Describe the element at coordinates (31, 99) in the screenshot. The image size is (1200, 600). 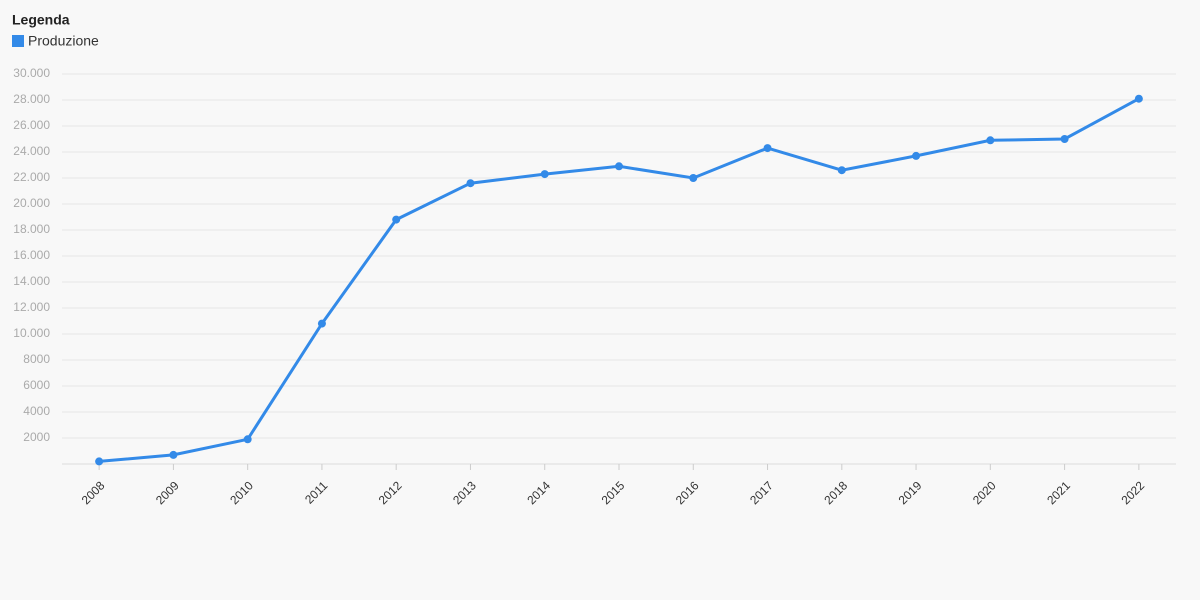
I see `y-tick-label: 28.000` at that location.